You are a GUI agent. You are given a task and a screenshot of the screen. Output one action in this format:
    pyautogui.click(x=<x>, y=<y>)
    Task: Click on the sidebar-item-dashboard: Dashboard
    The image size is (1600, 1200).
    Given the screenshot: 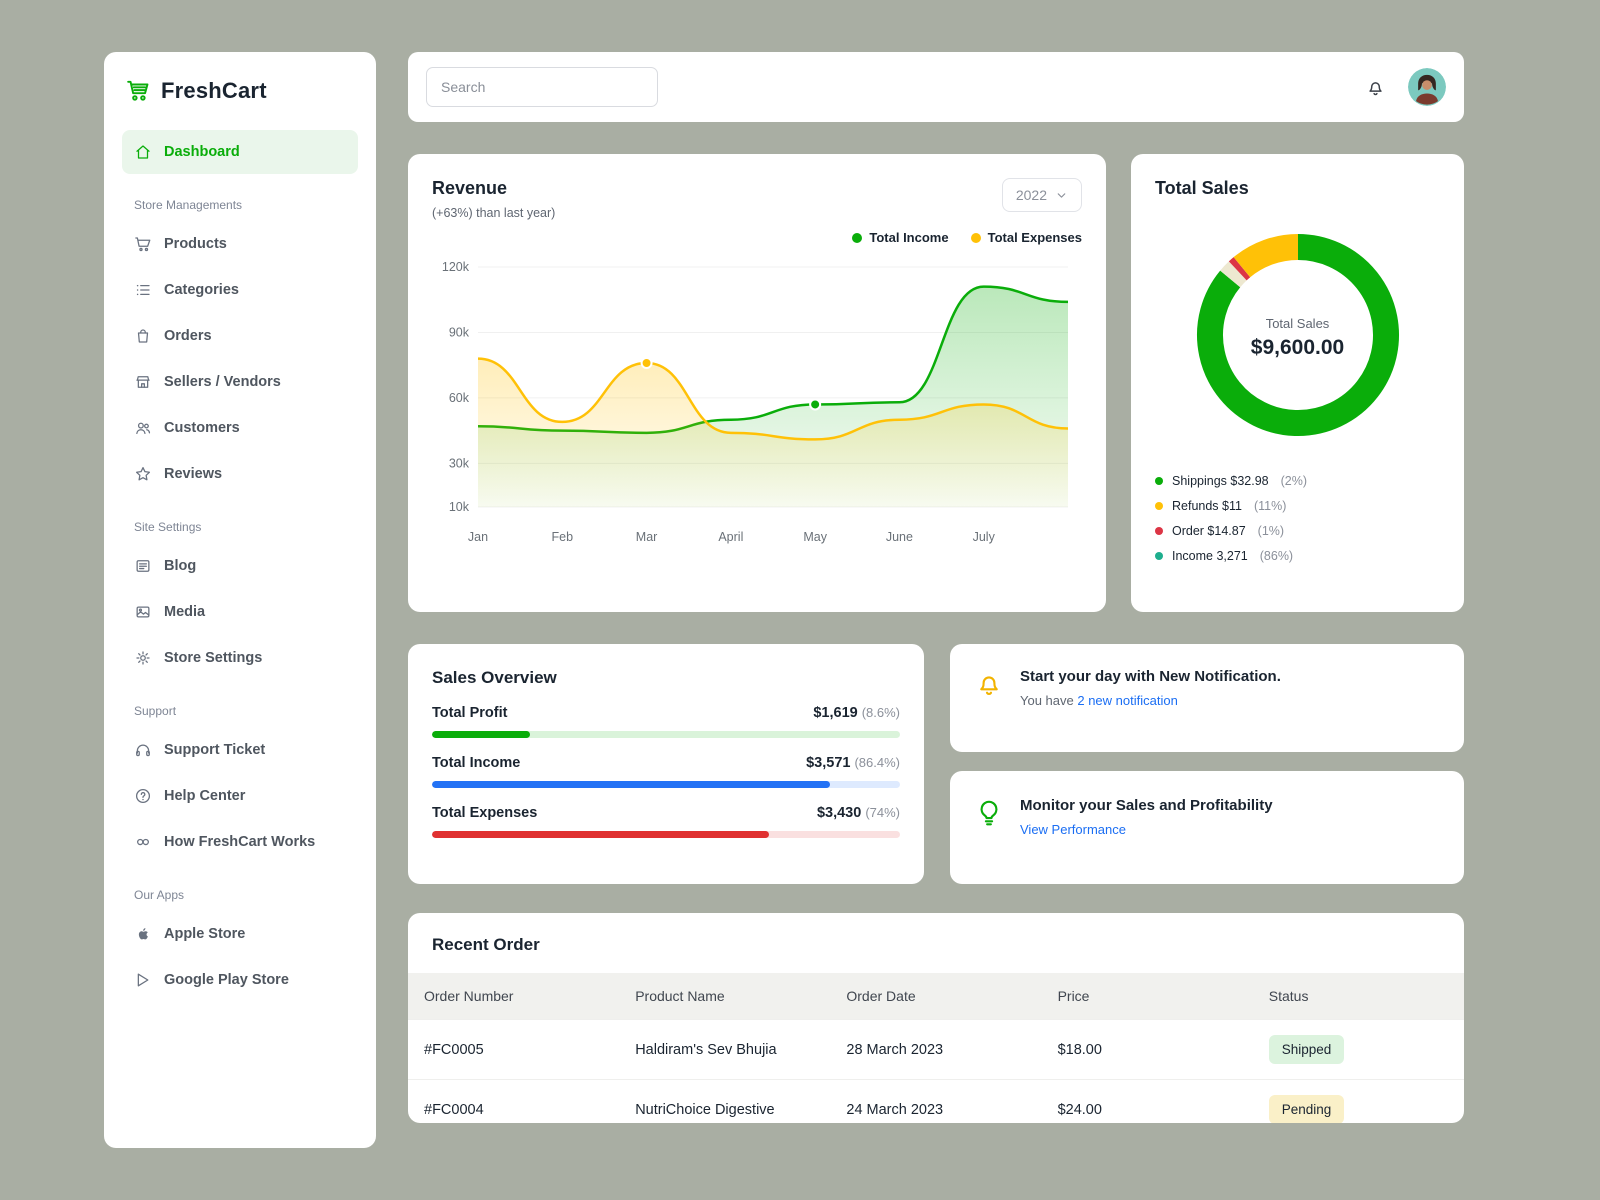 What is the action you would take?
    pyautogui.click(x=240, y=152)
    